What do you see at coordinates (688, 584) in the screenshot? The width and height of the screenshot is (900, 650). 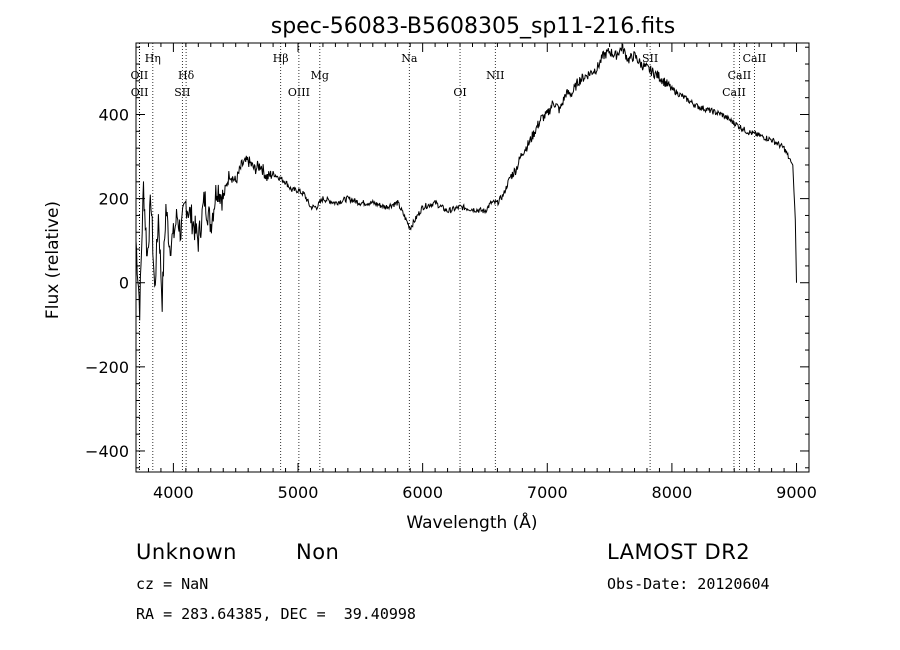 I see `obs-date-label: Obs-Date: 20120604` at bounding box center [688, 584].